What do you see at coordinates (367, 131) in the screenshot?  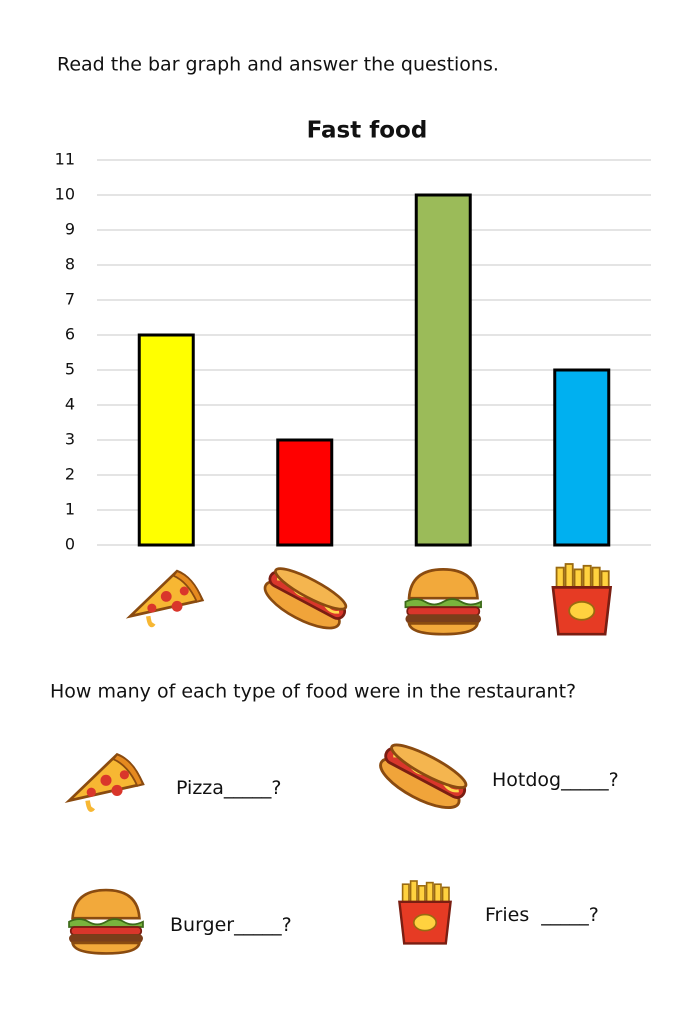 I see `chart-title: Fast food` at bounding box center [367, 131].